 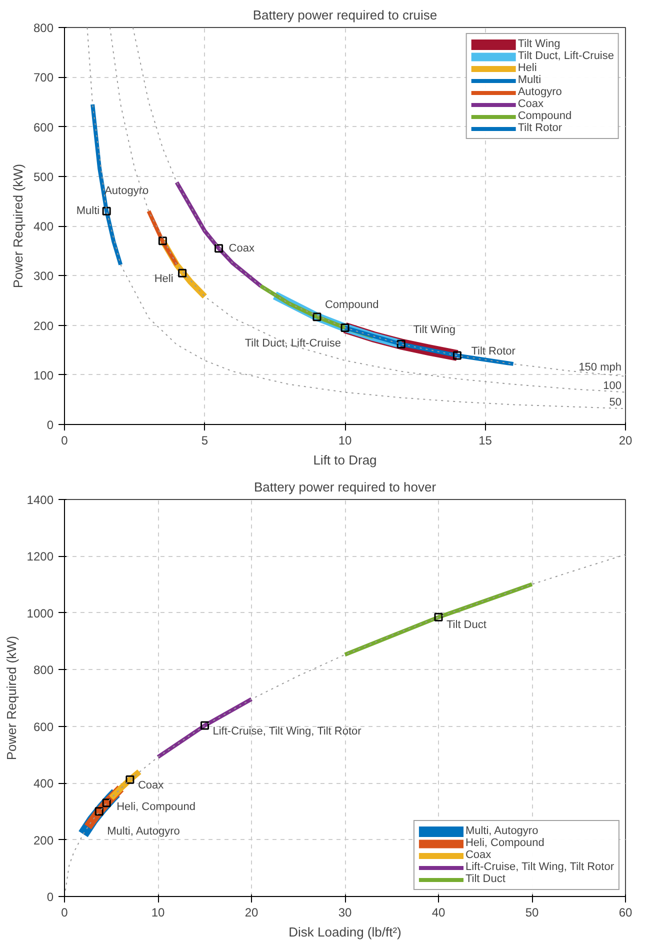 I want to click on legend-label: Tilt Rotor, so click(x=540, y=128).